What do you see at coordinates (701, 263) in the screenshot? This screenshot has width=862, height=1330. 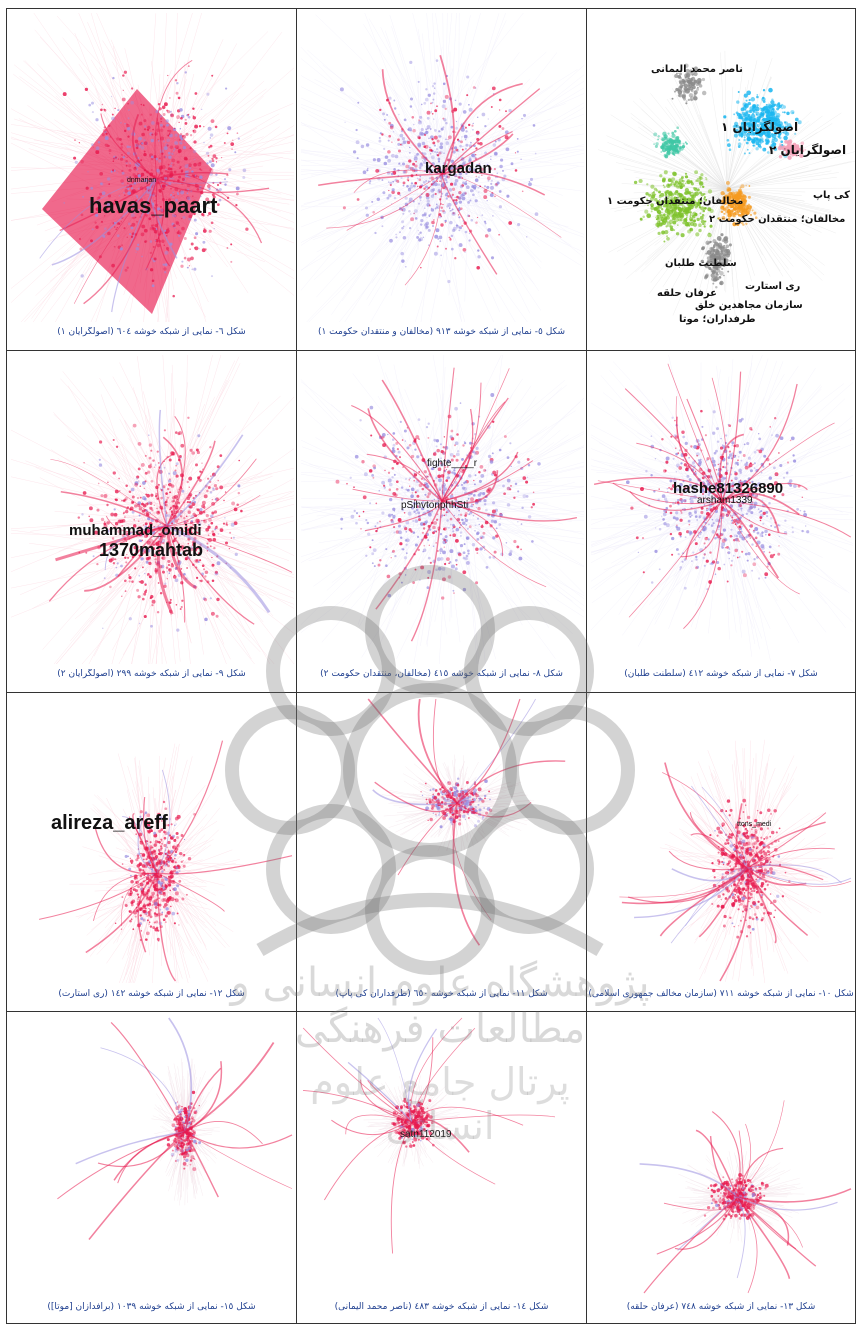 I see `cluster-label: سلطنت طلبان` at bounding box center [701, 263].